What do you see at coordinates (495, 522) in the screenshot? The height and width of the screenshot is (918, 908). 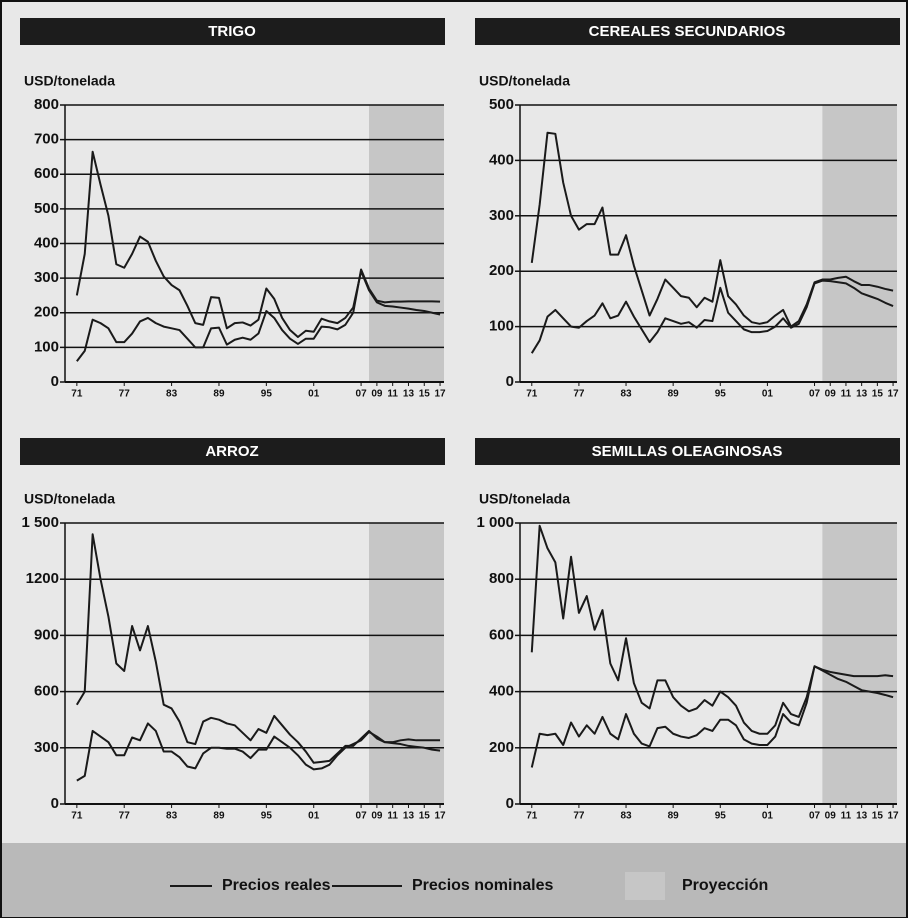 I see `y-tick-label: 1 000` at bounding box center [495, 522].